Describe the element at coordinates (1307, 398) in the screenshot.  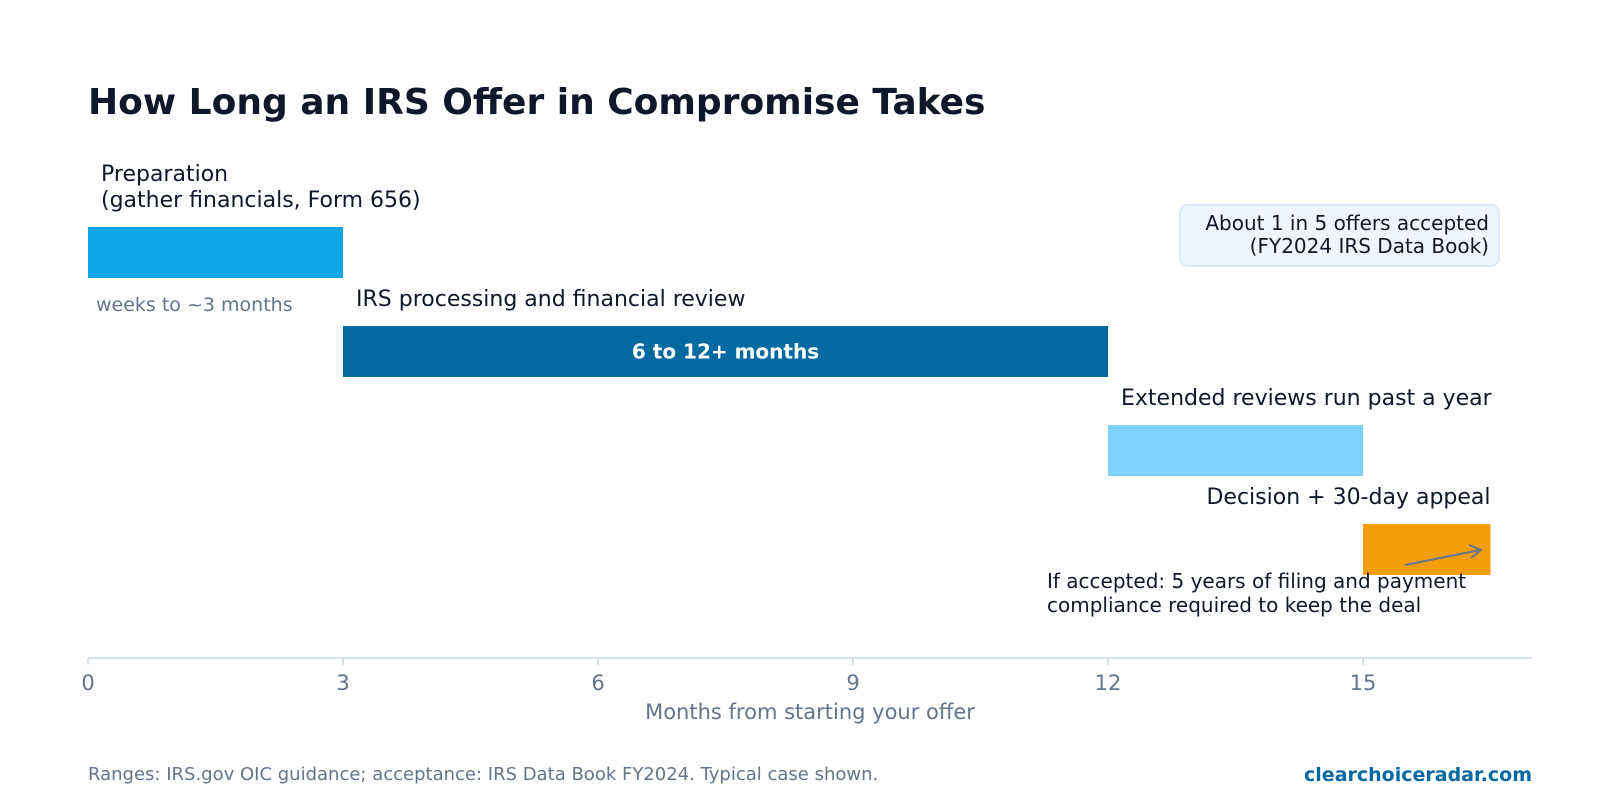
I see `task-label-3-line-1: Extended reviews run past a year` at that location.